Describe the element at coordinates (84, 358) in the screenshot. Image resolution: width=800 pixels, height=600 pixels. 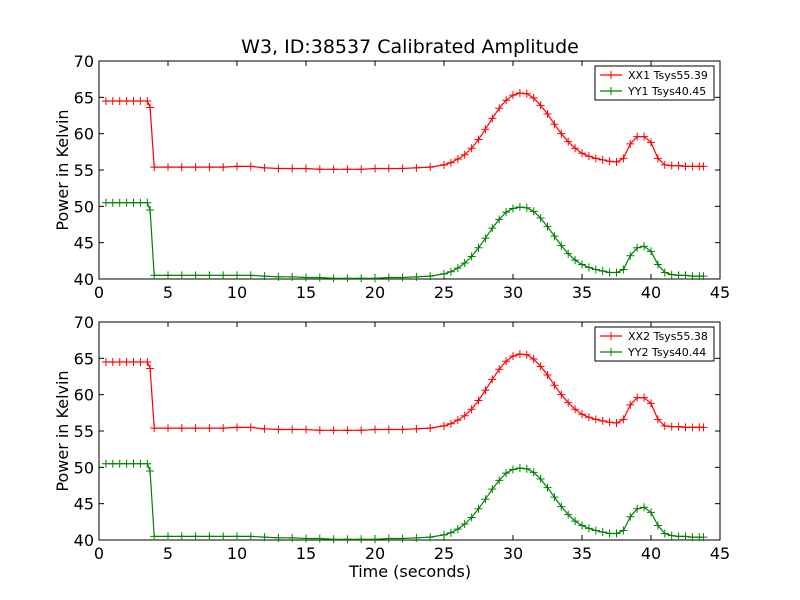
I see `y-tick-label: 65` at that location.